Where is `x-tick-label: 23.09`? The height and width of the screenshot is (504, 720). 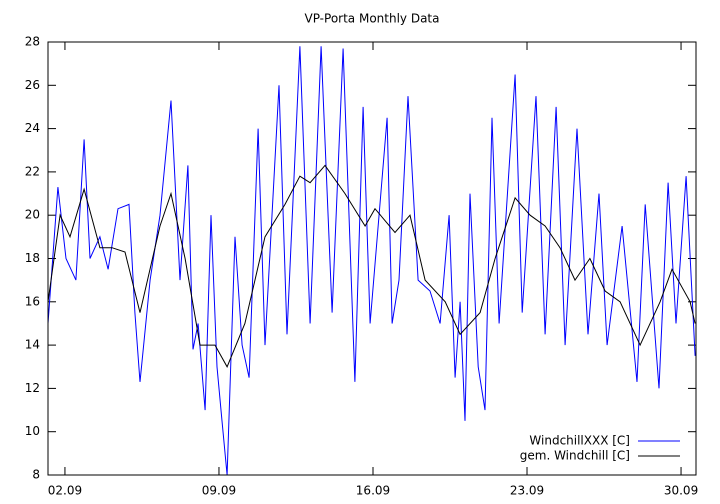
x-tick-label: 23.09 is located at coordinates (527, 491).